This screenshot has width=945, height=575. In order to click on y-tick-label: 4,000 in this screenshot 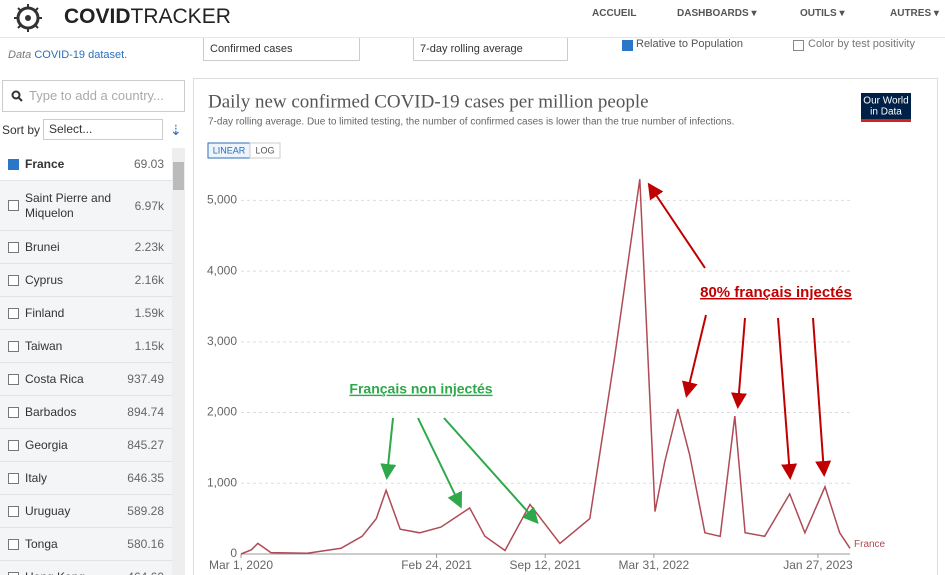, I will do `click(222, 270)`.